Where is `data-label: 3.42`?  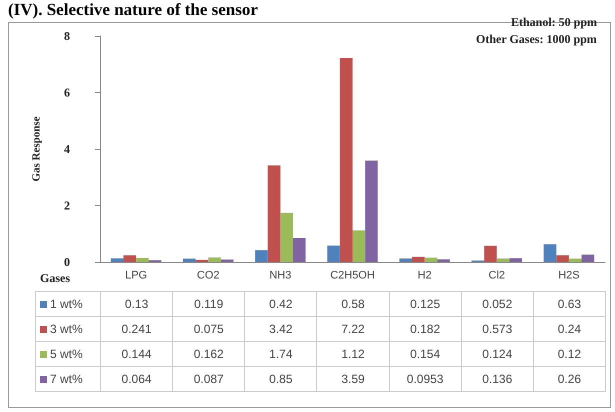 data-label: 3.42 is located at coordinates (280, 329).